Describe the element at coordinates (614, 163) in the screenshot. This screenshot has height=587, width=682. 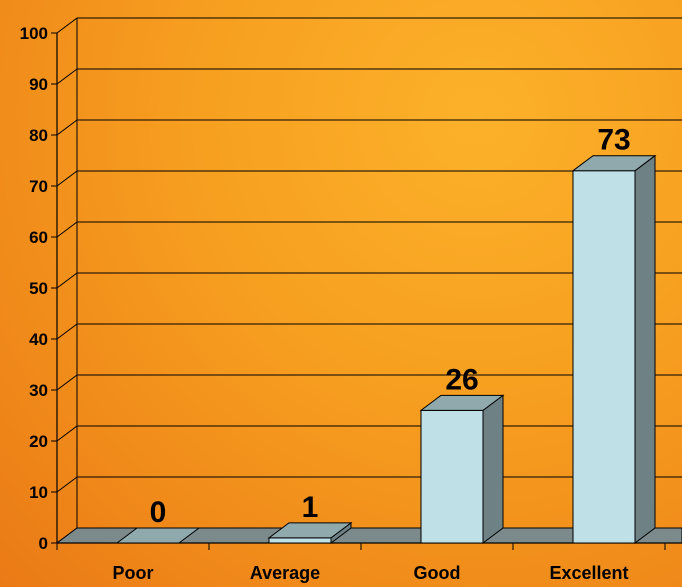
I see `bar-top-excellent` at that location.